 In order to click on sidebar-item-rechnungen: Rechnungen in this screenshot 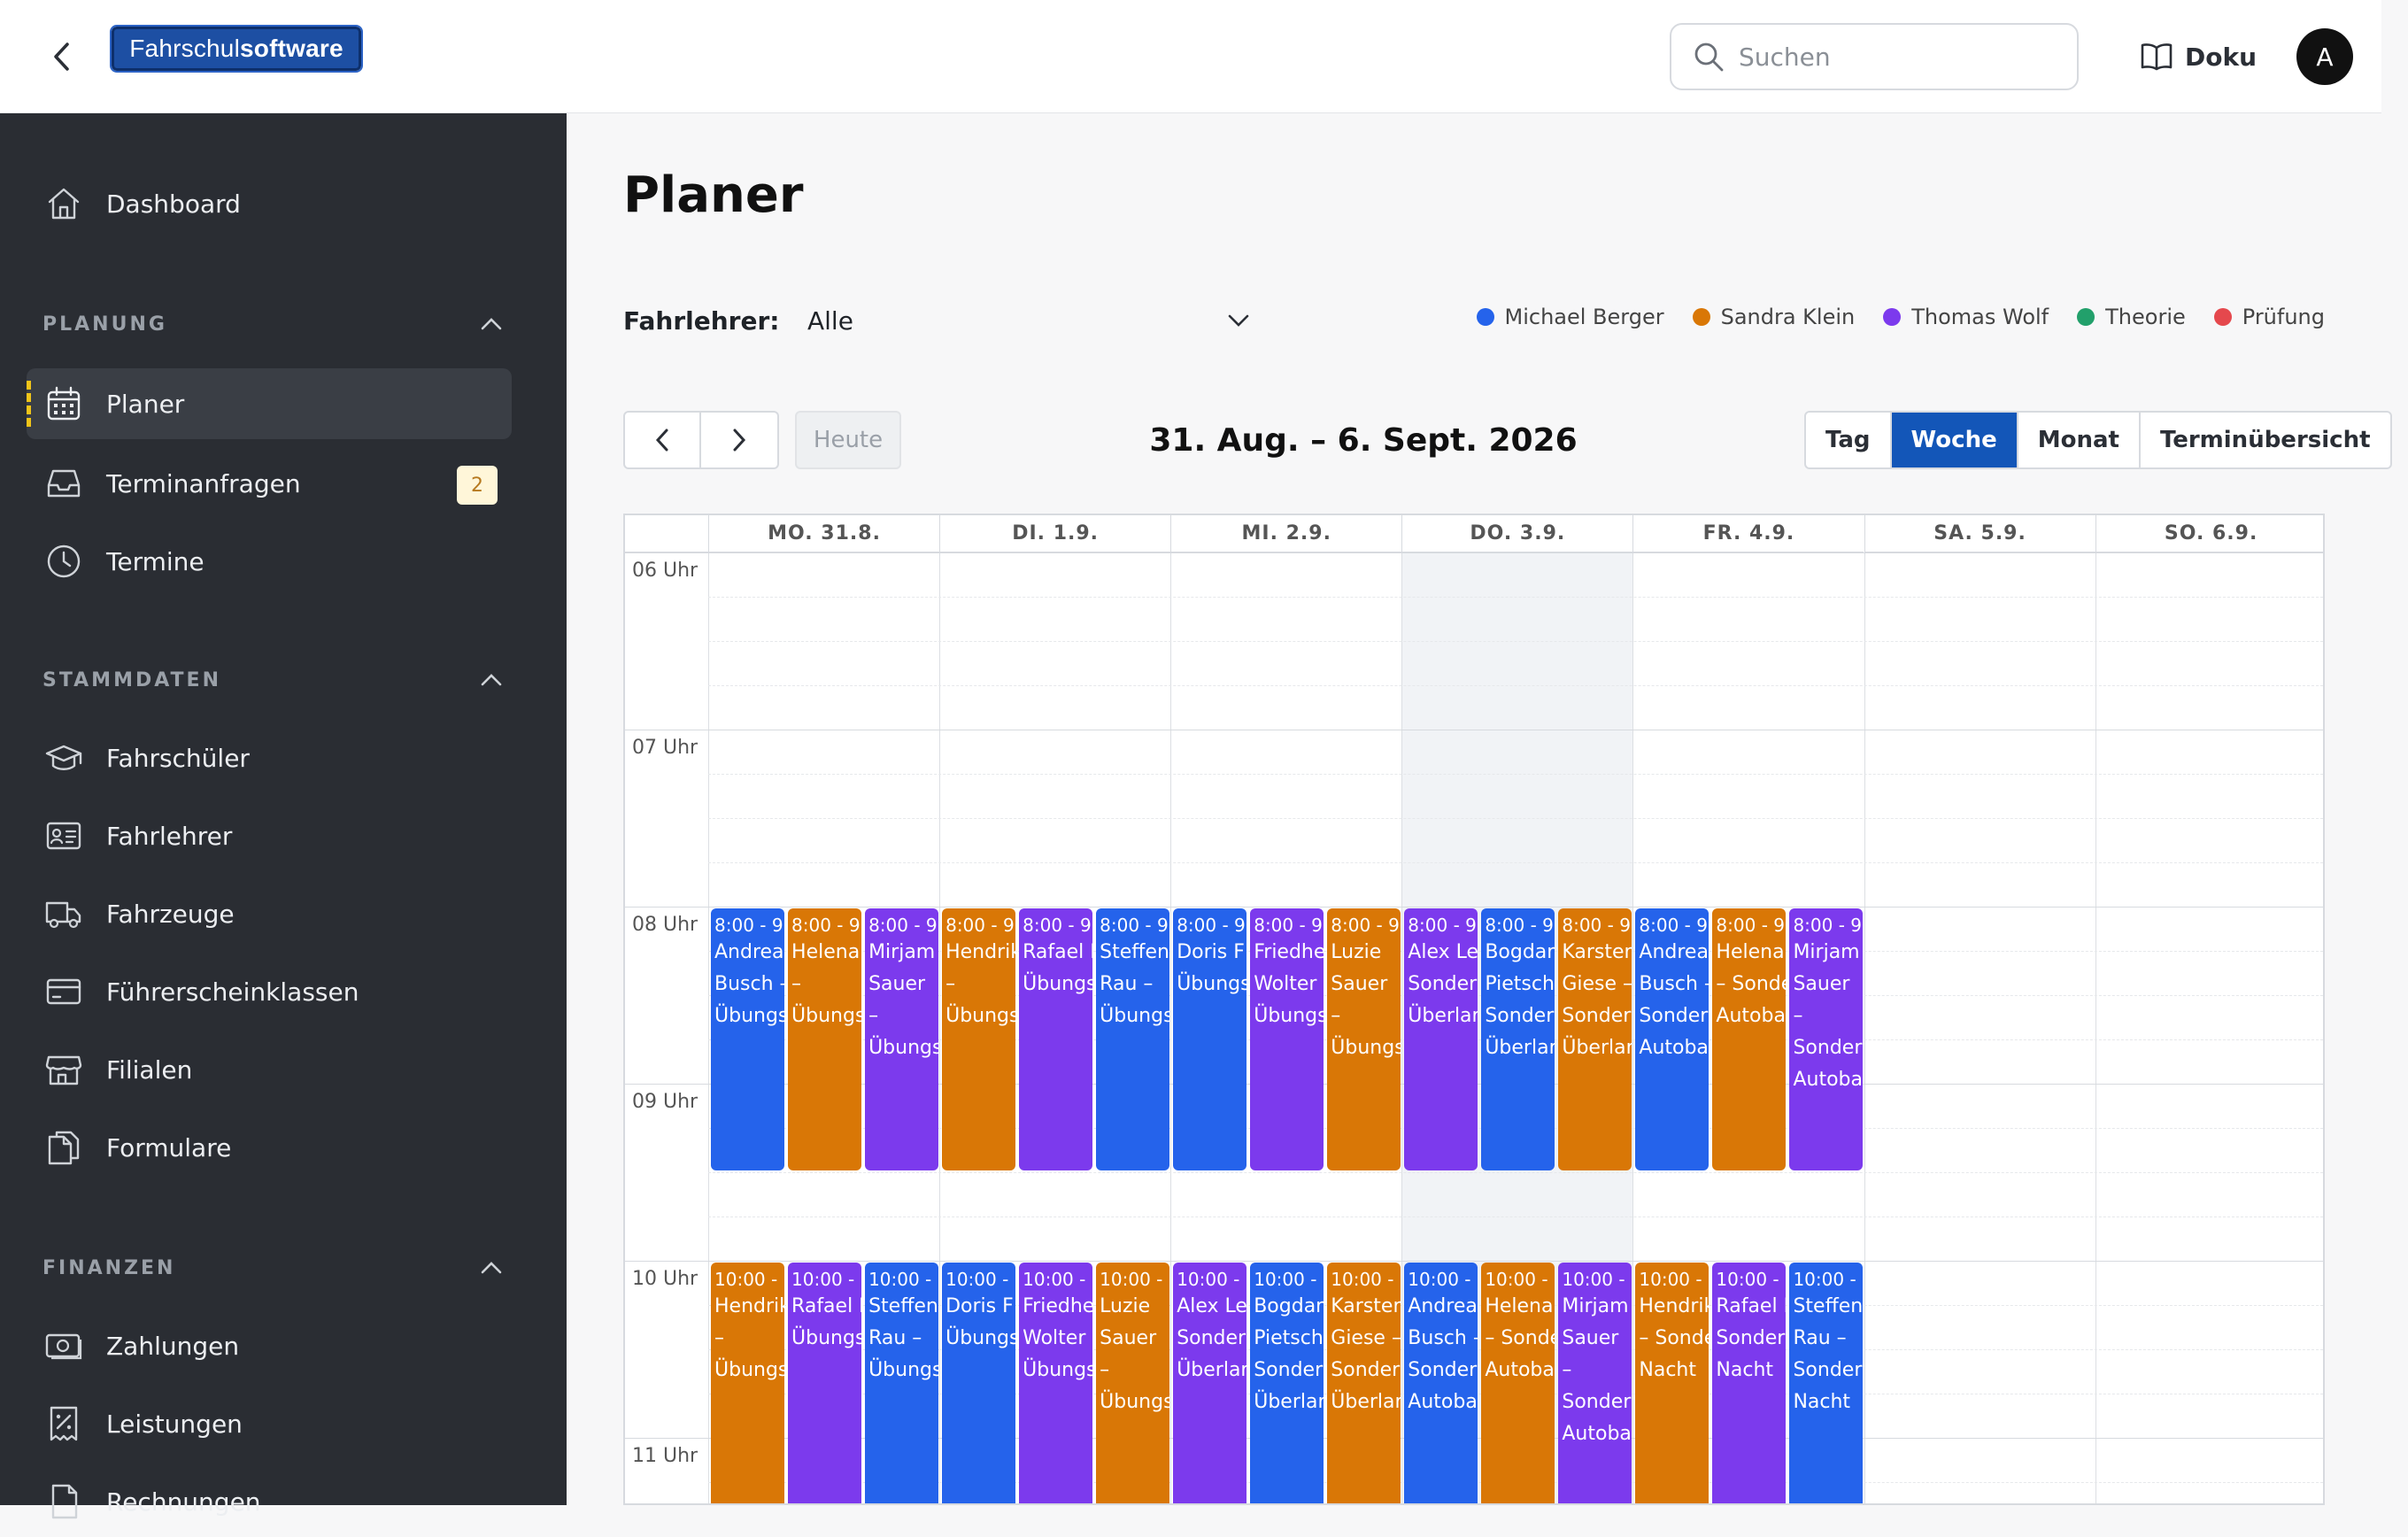, I will do `click(269, 1502)`.